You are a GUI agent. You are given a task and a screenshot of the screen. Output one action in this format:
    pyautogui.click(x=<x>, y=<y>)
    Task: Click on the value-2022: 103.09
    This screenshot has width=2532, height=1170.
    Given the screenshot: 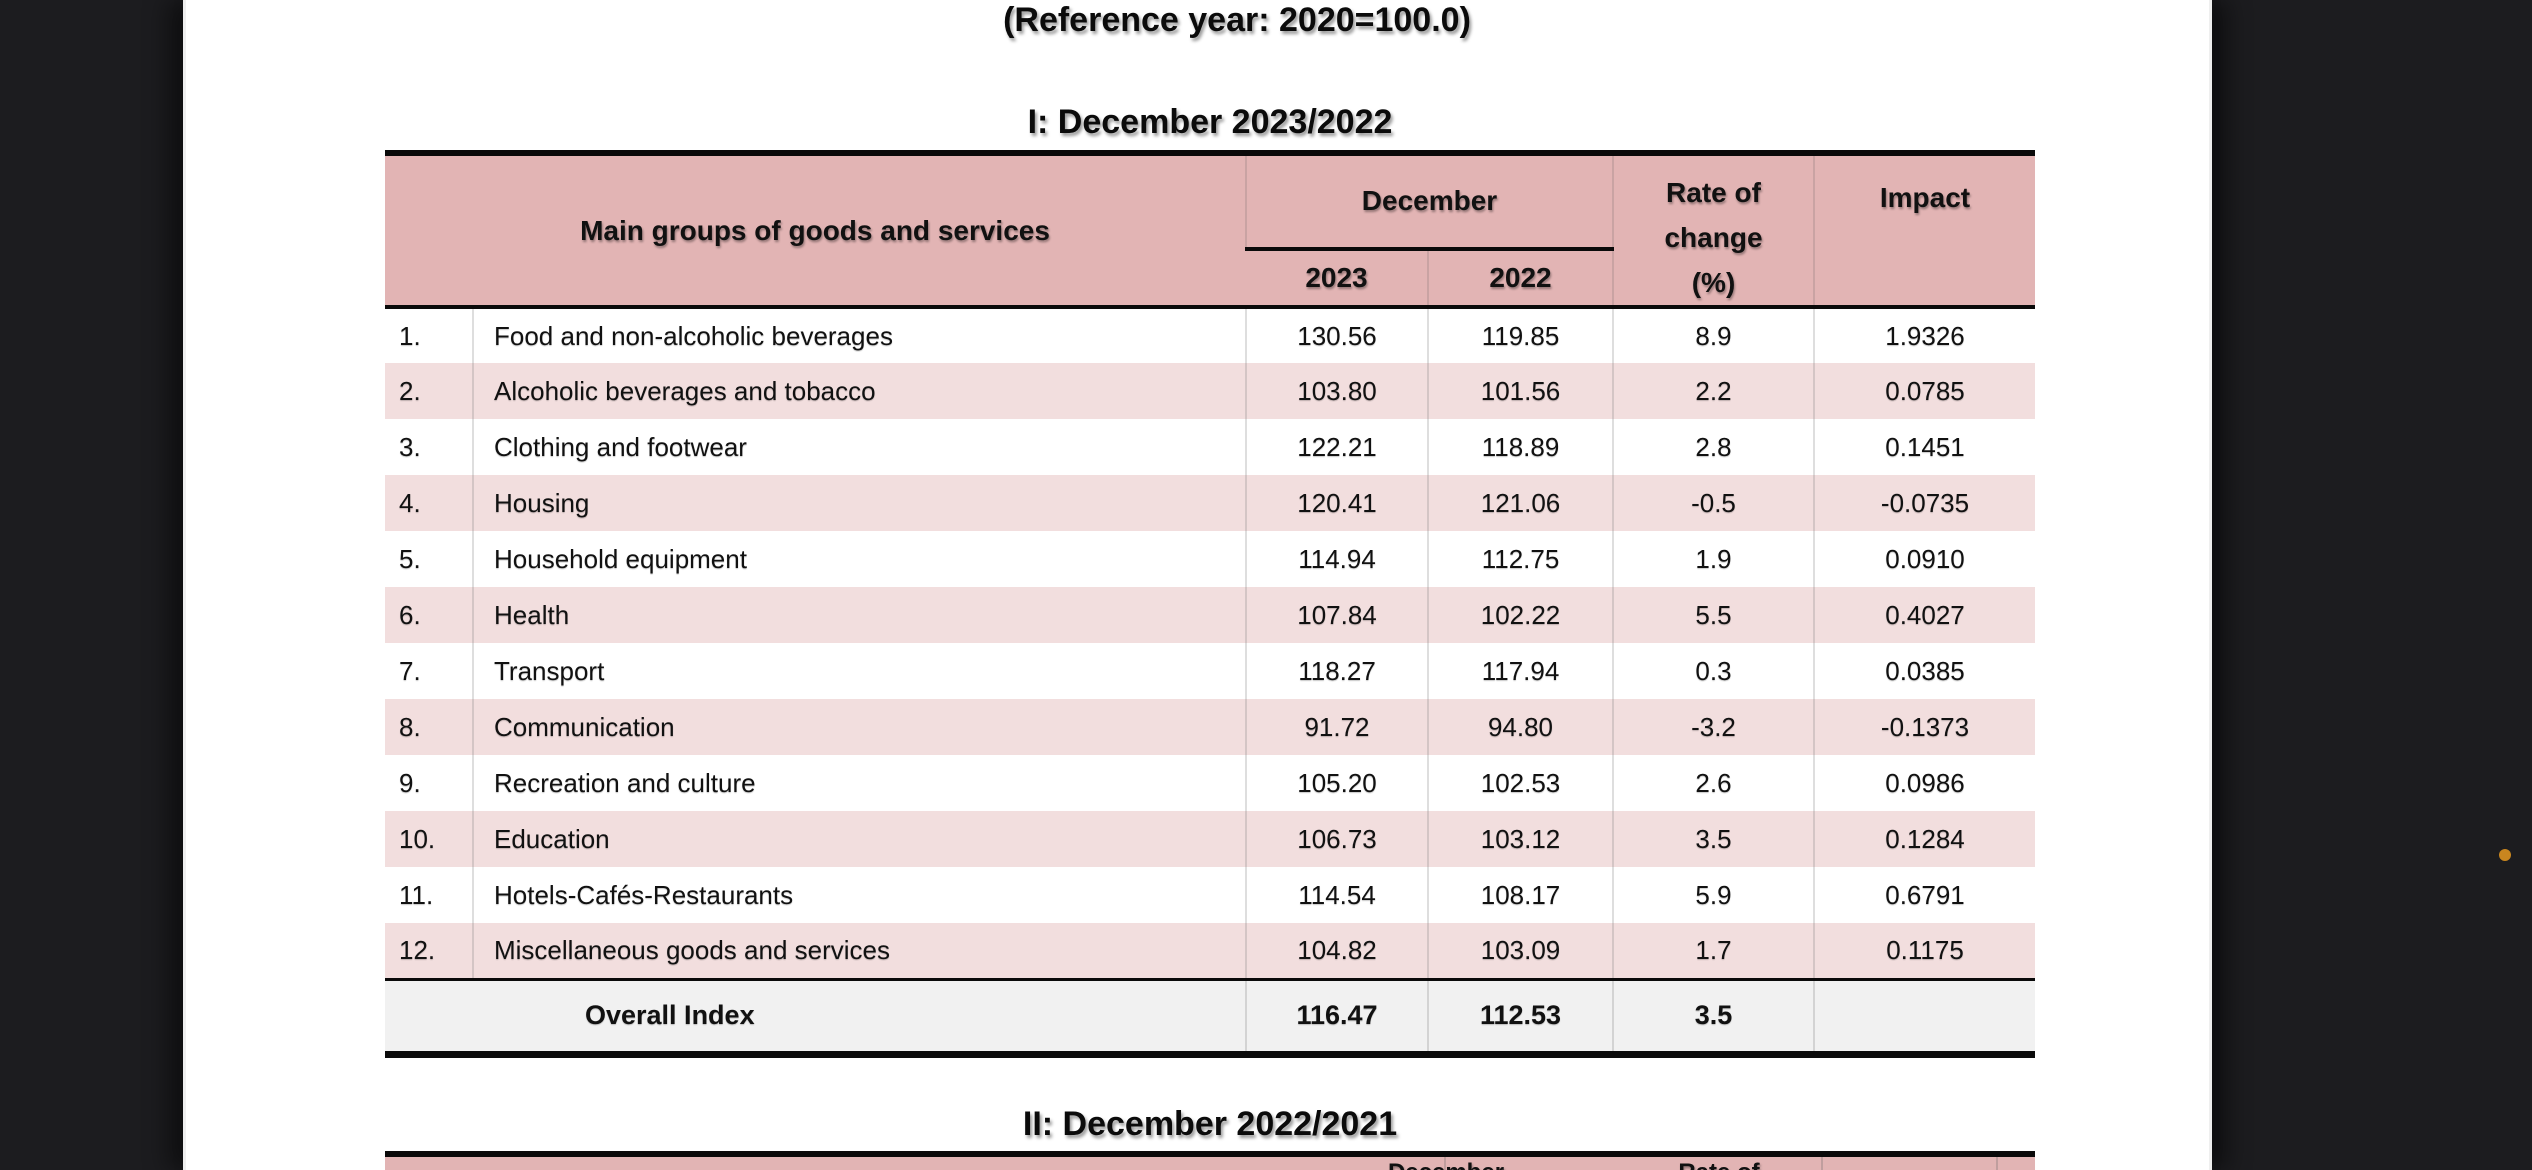 What is the action you would take?
    pyautogui.click(x=1520, y=951)
    